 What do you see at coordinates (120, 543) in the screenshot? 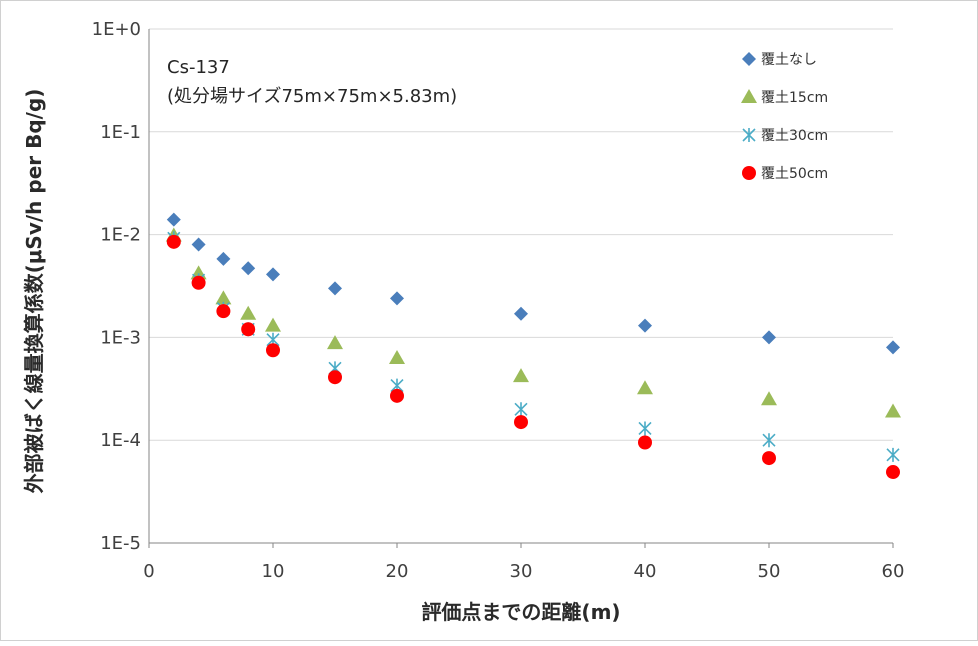
I see `y-tick-label: 1E-5` at bounding box center [120, 543].